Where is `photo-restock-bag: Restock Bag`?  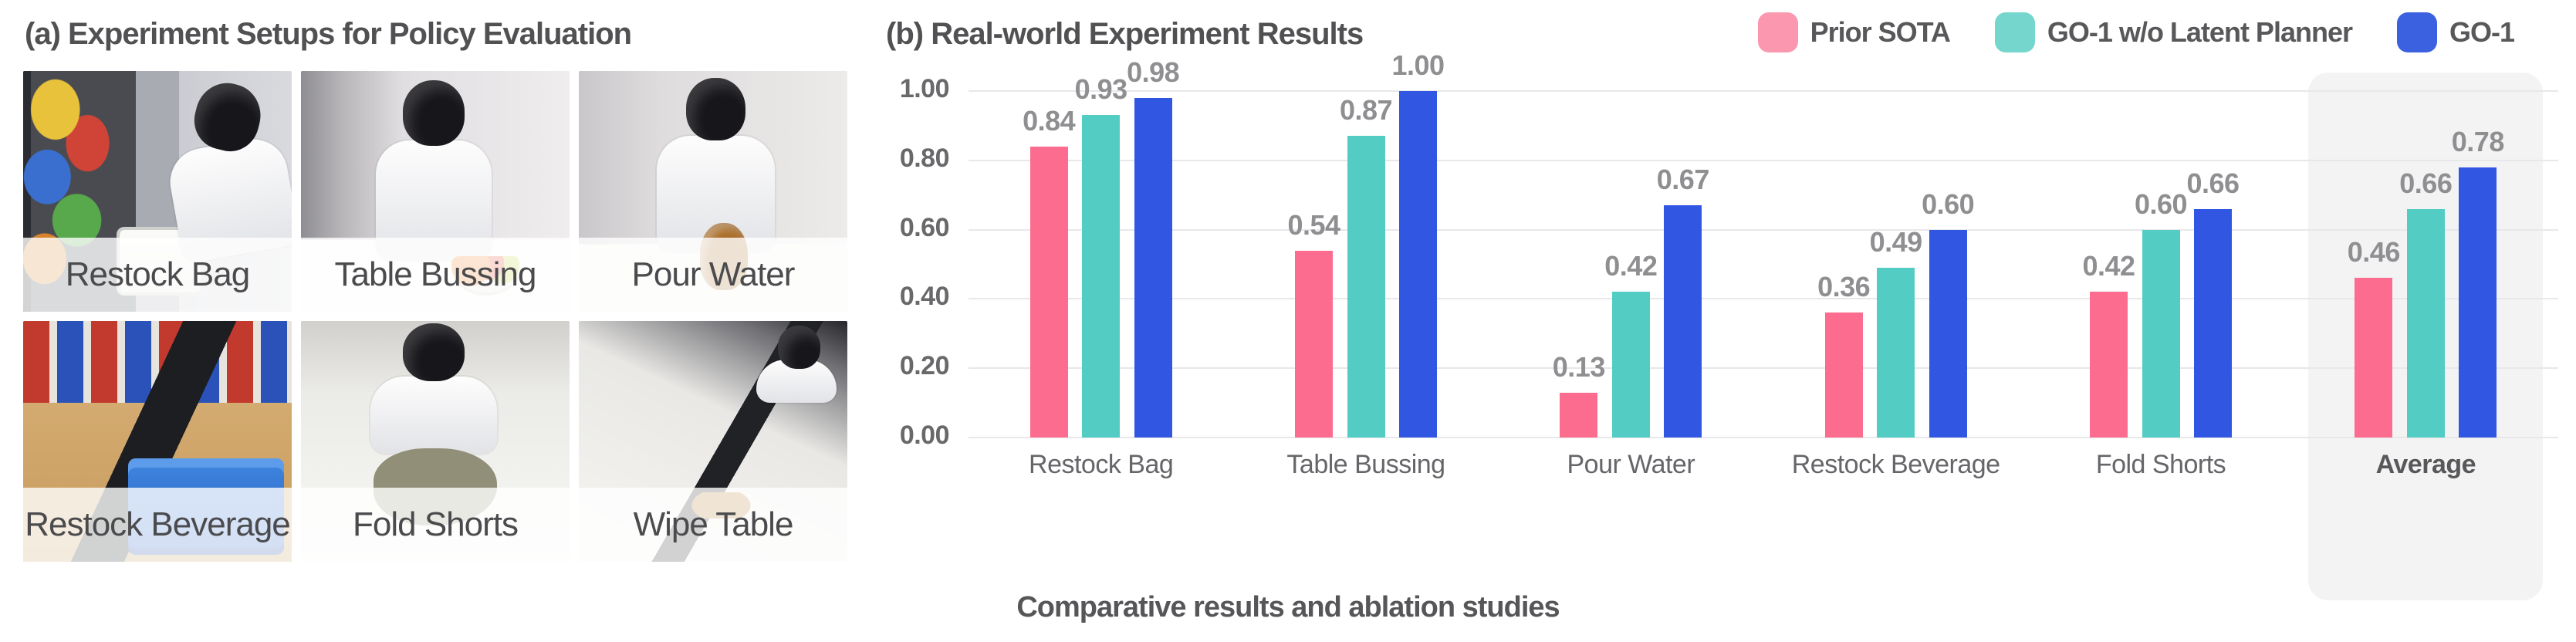 photo-restock-bag: Restock Bag is located at coordinates (157, 191).